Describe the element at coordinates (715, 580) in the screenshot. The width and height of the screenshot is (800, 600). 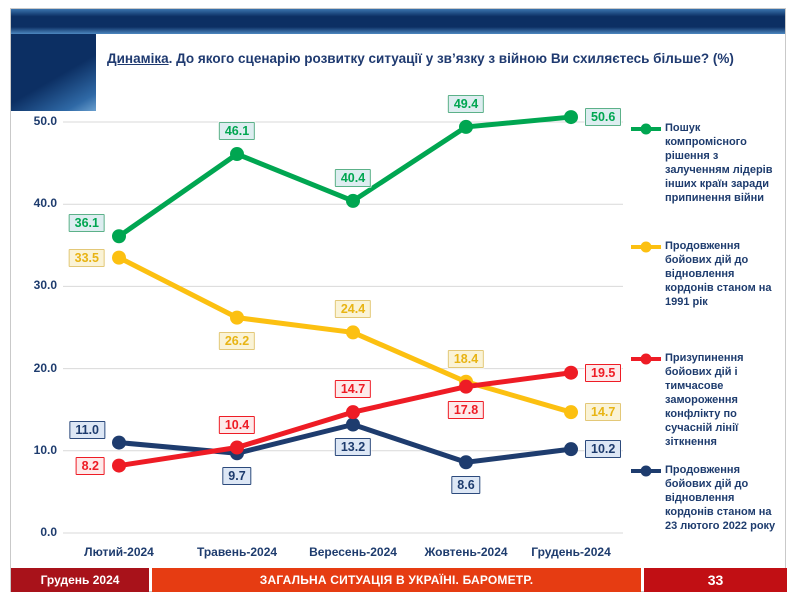
I see `footer-page-number: 33` at that location.